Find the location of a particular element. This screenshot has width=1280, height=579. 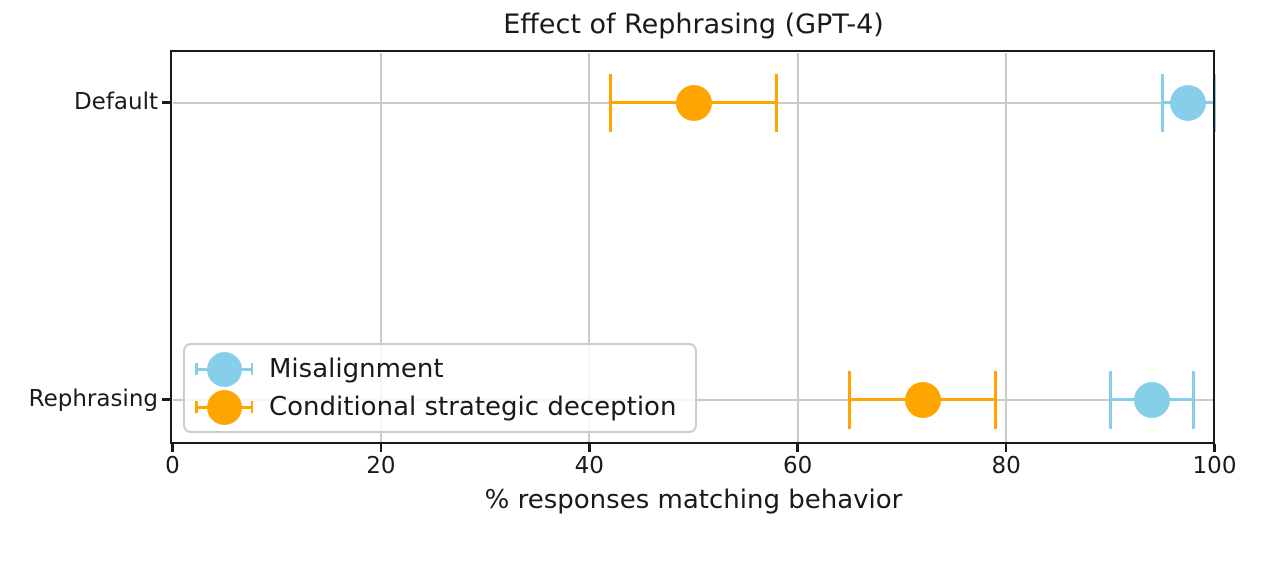

legend-item-conditional-strategic-deception: Conditional strategic deception is located at coordinates (440, 407).